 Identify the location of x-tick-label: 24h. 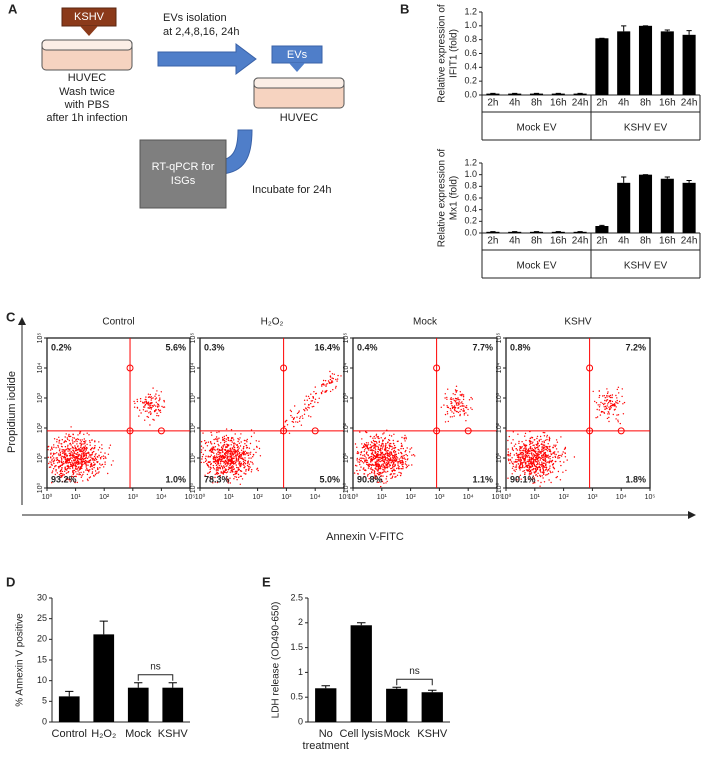
(580, 241).